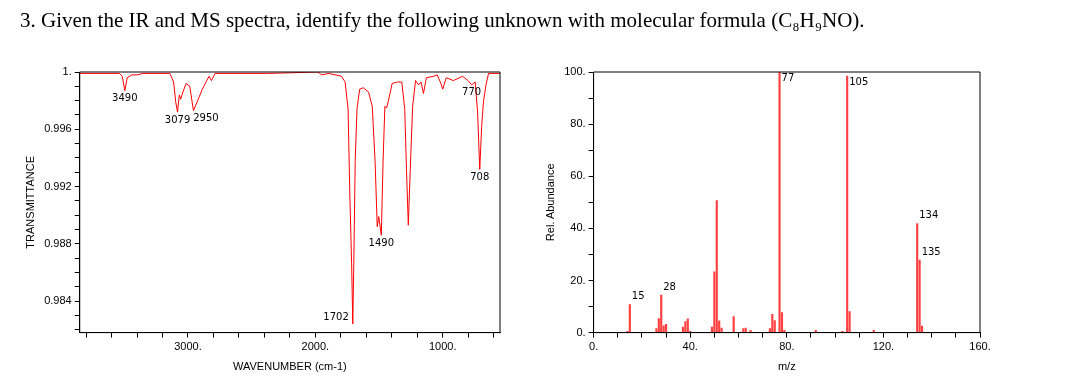  Describe the element at coordinates (787, 346) in the screenshot. I see `x-tick-label: 80.` at that location.